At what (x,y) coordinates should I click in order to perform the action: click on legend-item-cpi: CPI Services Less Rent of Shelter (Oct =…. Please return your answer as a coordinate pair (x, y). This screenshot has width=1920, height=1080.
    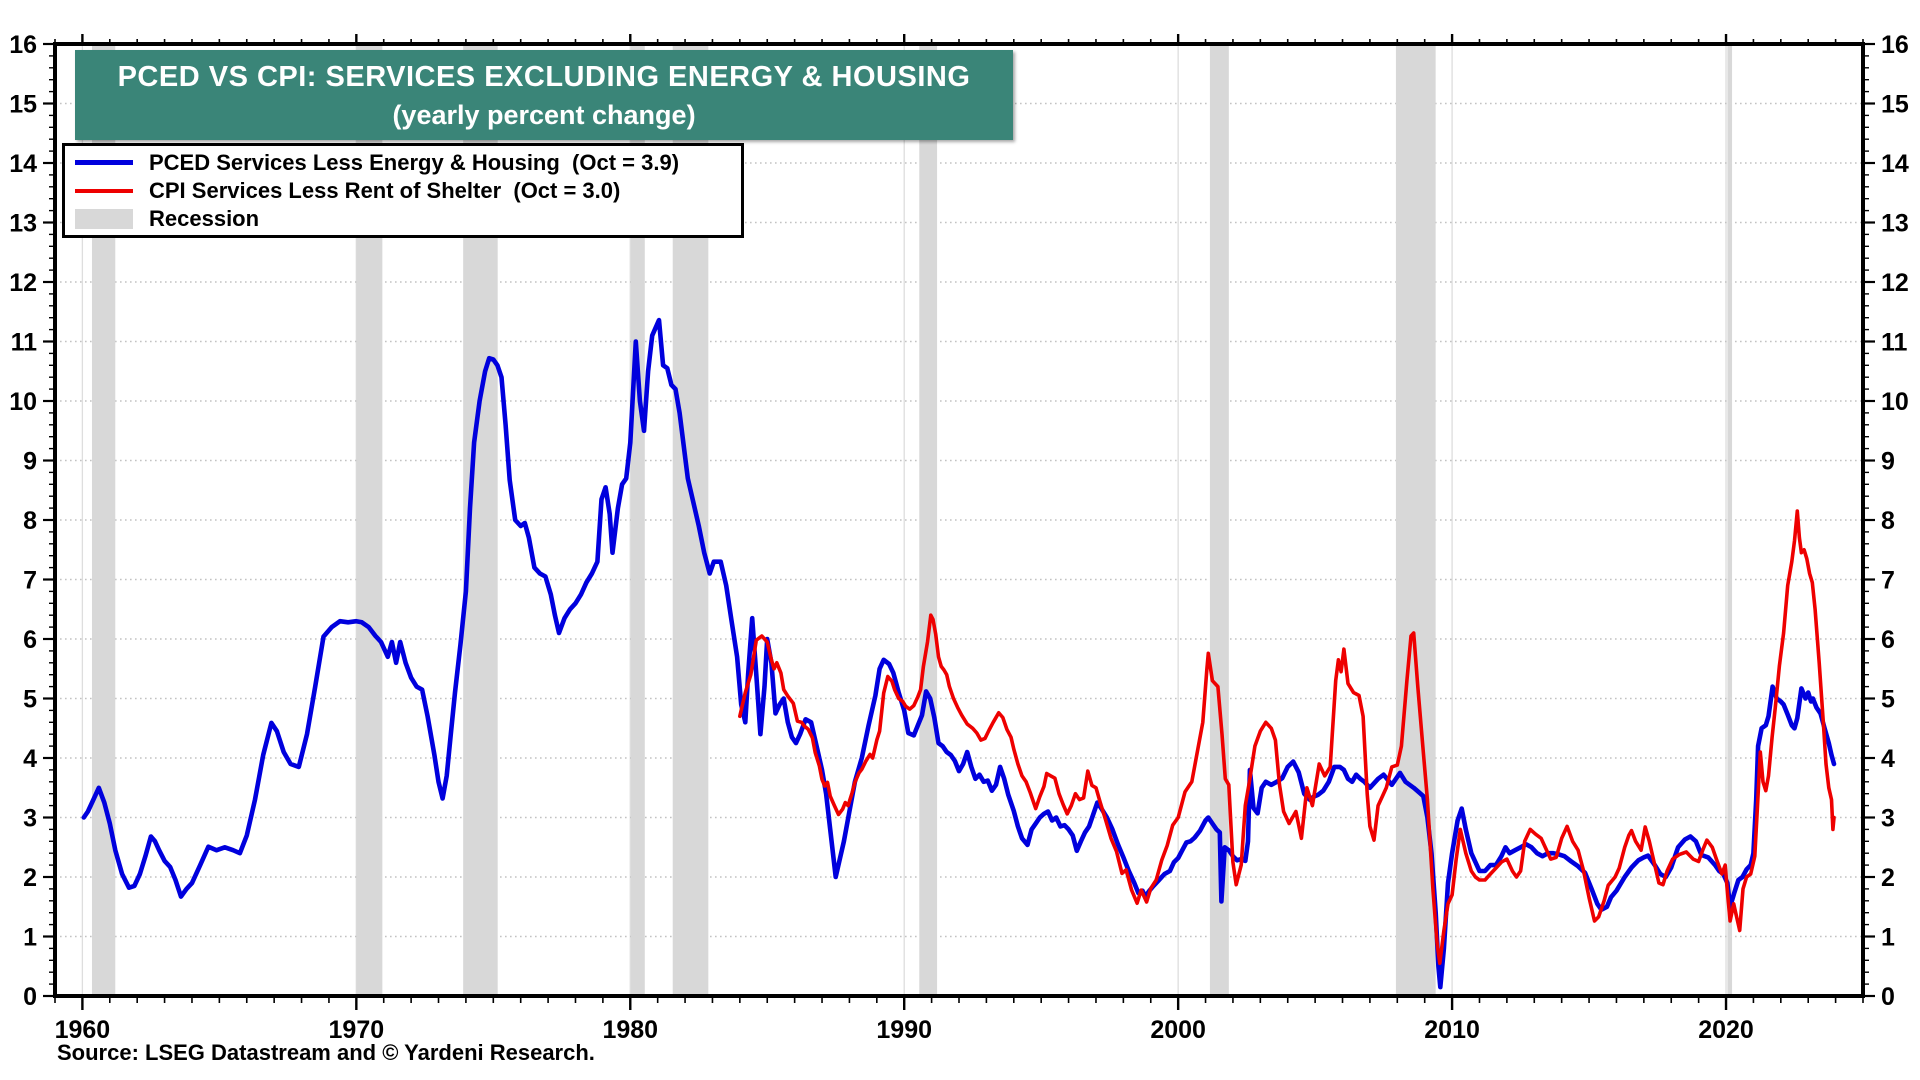
    Looking at the image, I should click on (403, 191).